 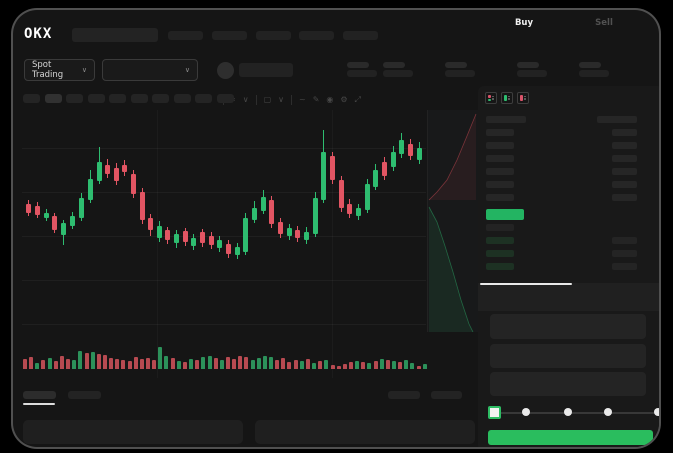 I want to click on orderbook-view-bids-icon, so click(x=507, y=98).